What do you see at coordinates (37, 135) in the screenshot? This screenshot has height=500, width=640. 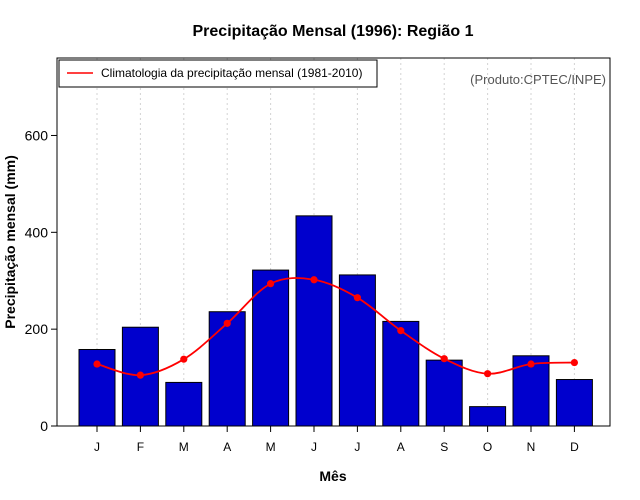 I see `y-tick-label: 600` at bounding box center [37, 135].